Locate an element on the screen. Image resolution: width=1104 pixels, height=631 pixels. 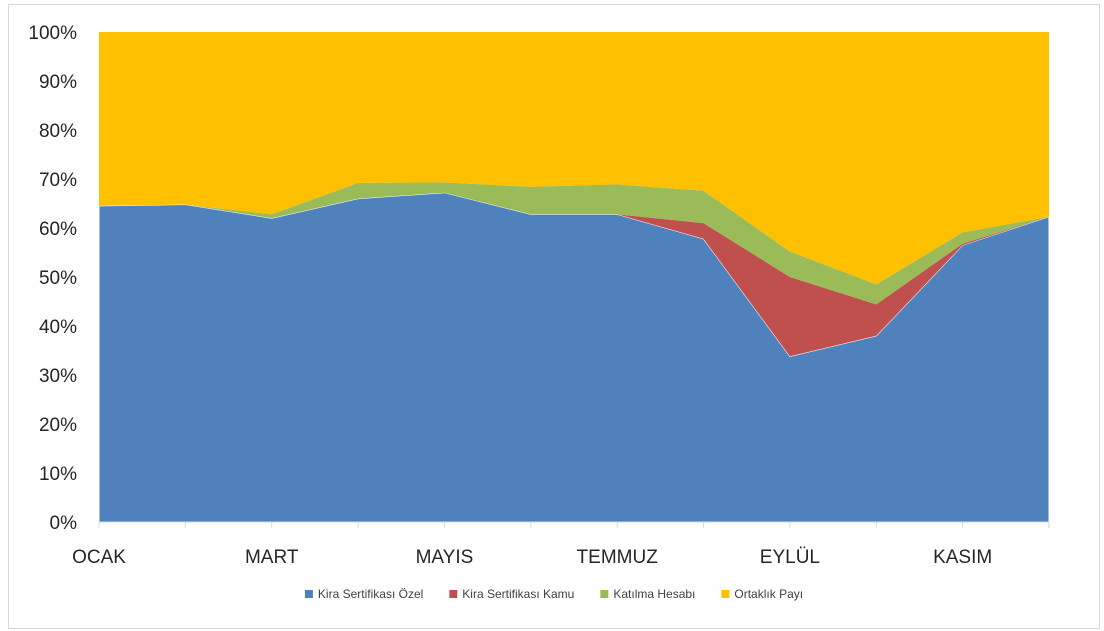
y-tick-label: 70% is located at coordinates (58, 180).